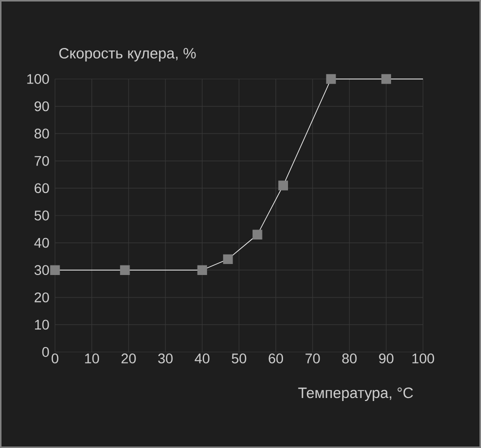 Image resolution: width=481 pixels, height=448 pixels. Describe the element at coordinates (41, 215) in the screenshot. I see `y-tick-label: 50` at that location.